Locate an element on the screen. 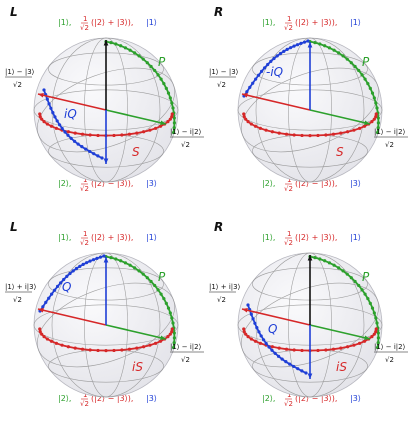  curve-labels: P S -iQ is located at coordinates (318, 107).